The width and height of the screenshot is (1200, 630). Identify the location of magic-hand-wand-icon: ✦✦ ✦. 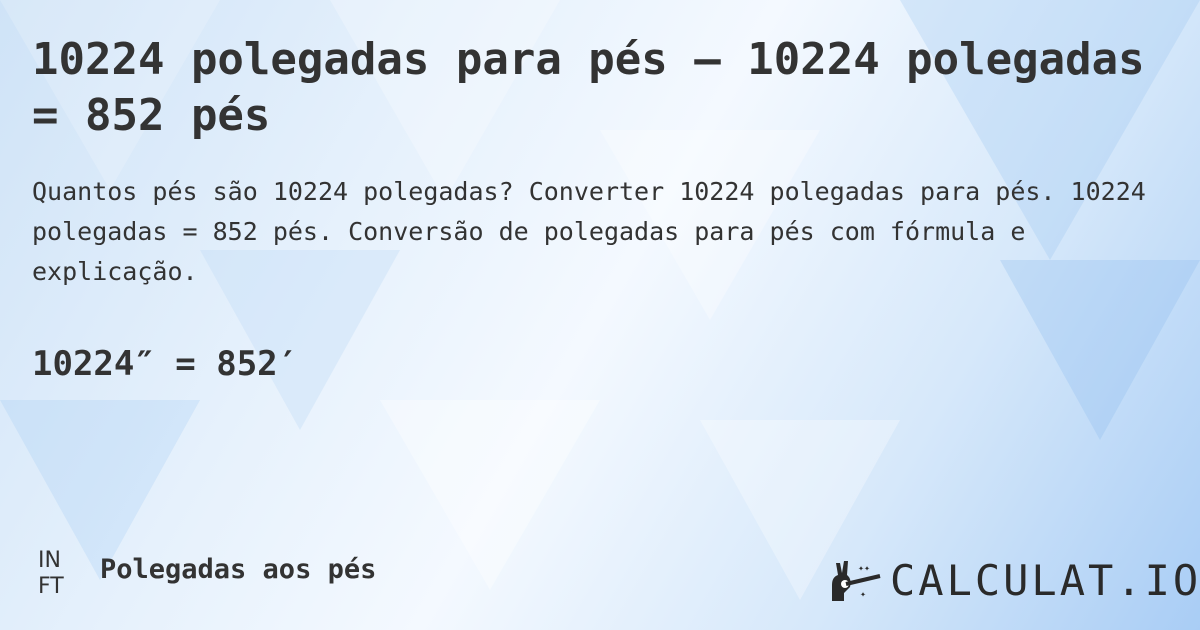
(856, 580).